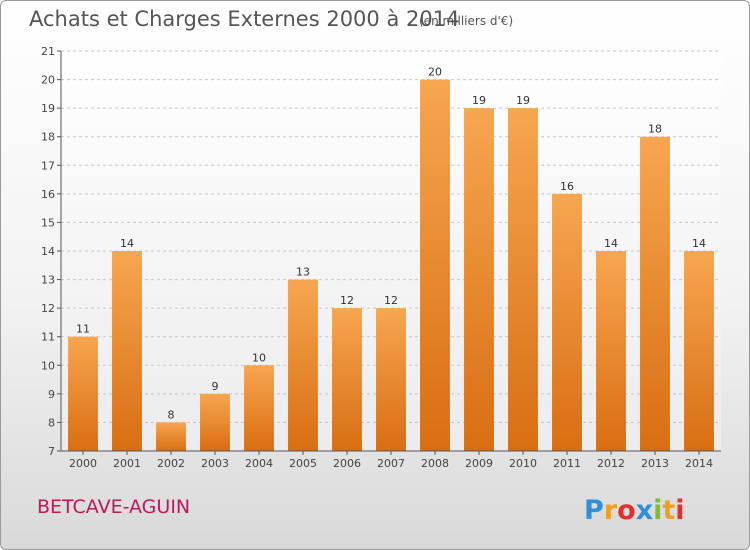 The width and height of the screenshot is (750, 550). What do you see at coordinates (48, 251) in the screenshot?
I see `y-tick-label: 14` at bounding box center [48, 251].